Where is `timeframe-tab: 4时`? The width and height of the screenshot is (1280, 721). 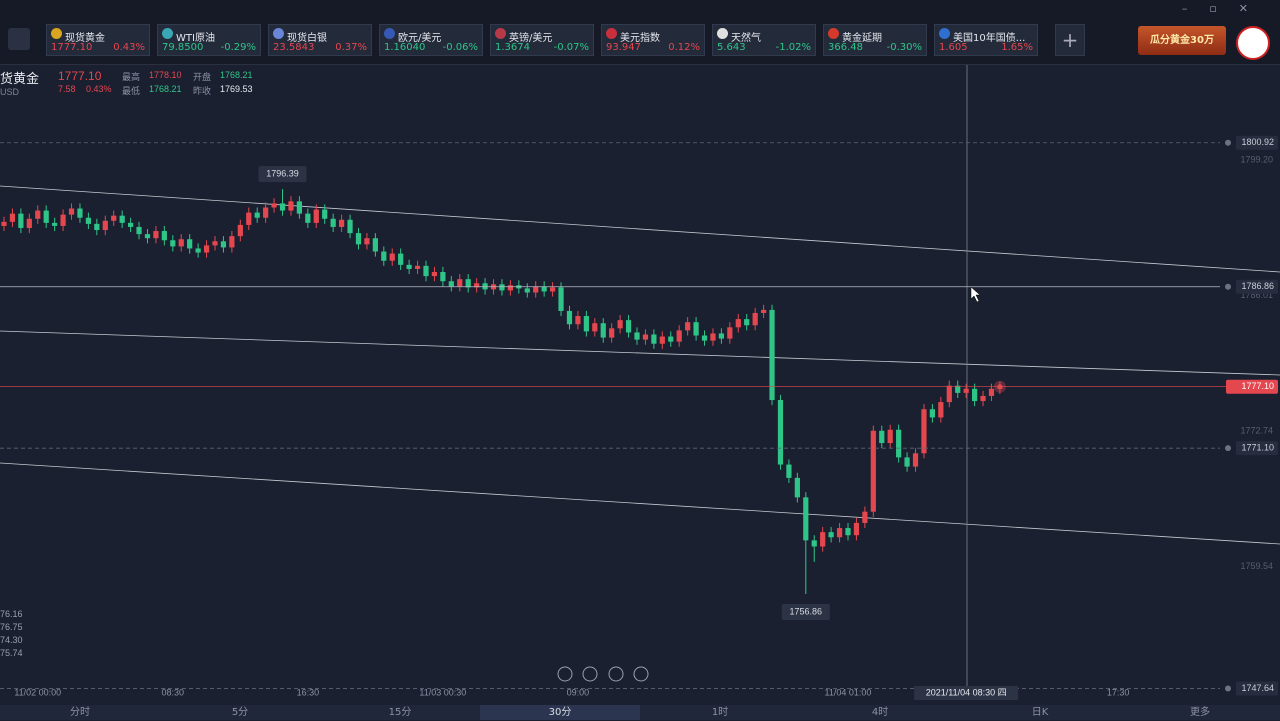 timeframe-tab: 4时 is located at coordinates (880, 712).